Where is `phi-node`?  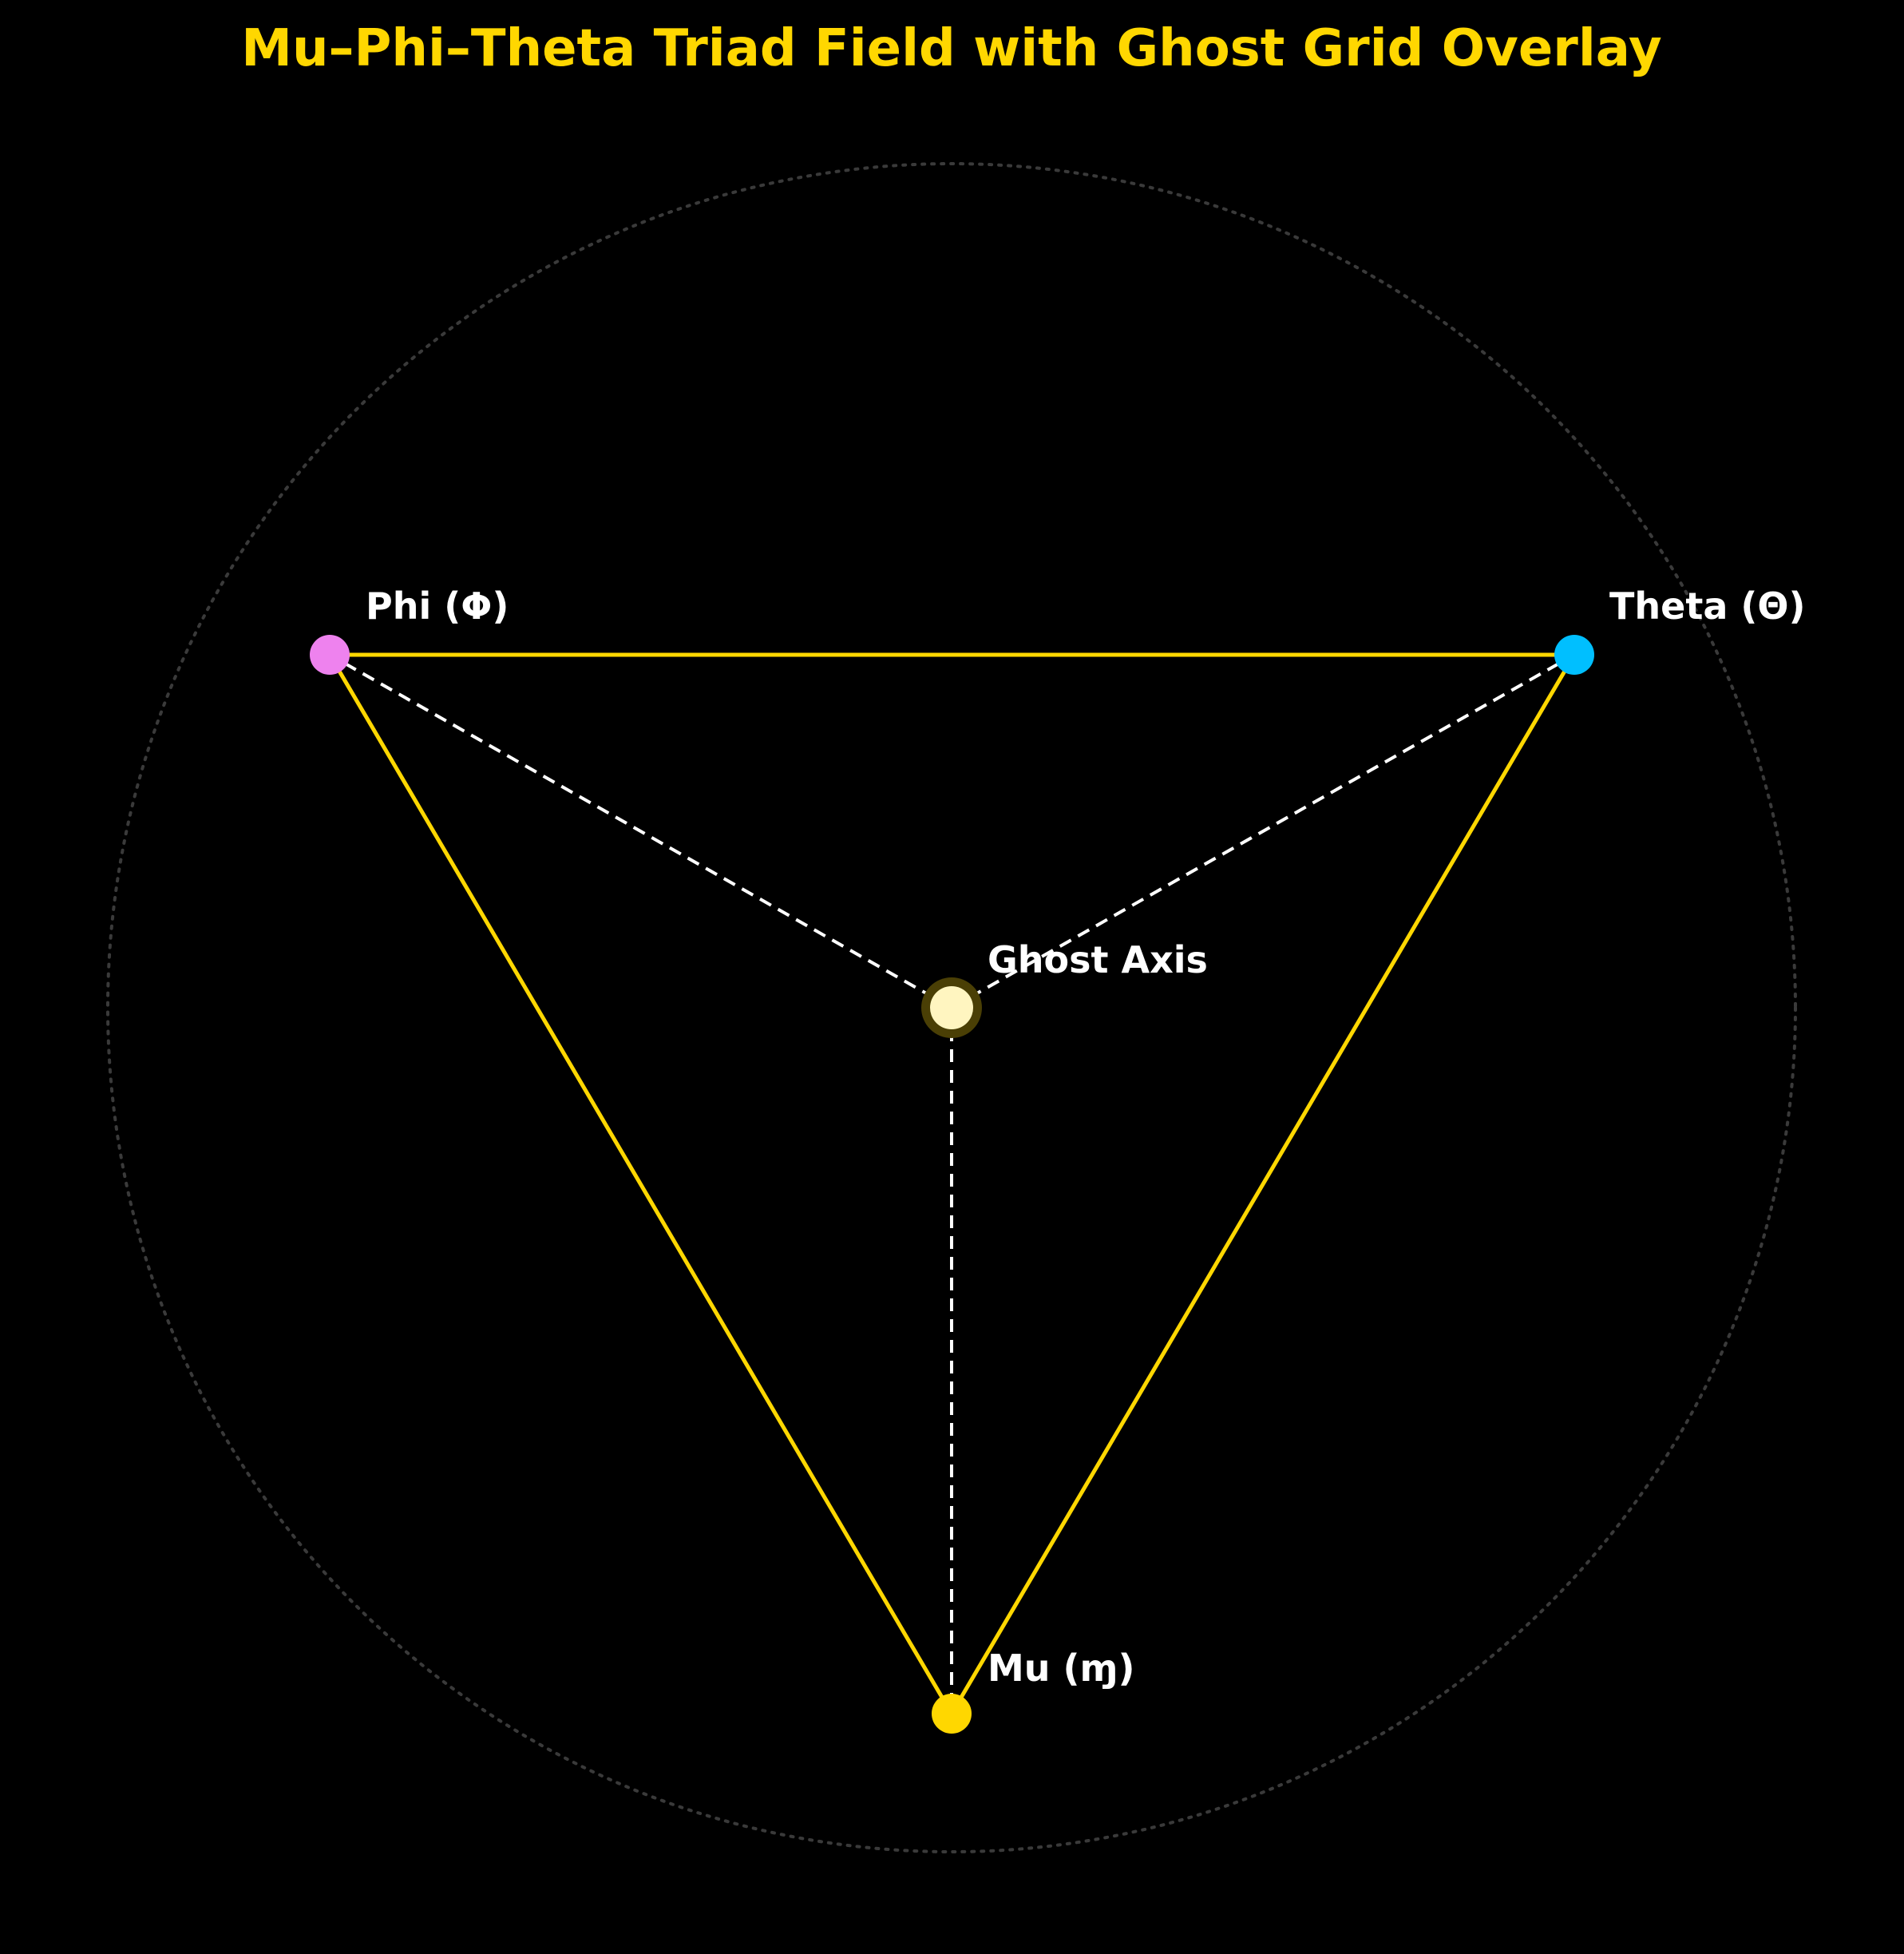 phi-node is located at coordinates (330, 655).